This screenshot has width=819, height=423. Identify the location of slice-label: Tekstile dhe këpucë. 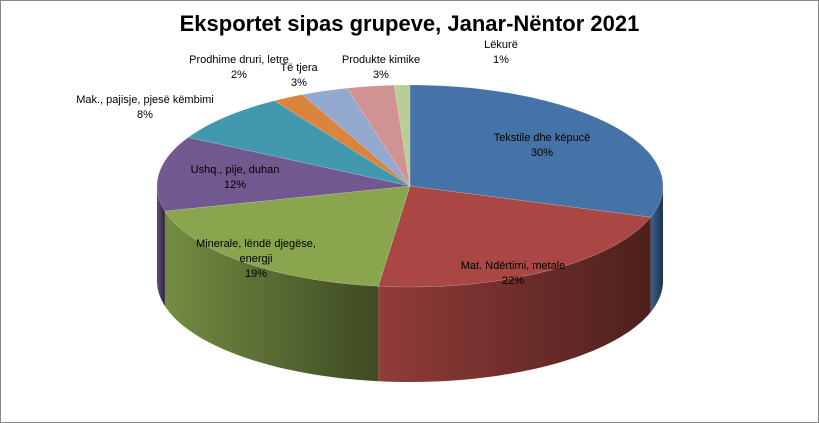
(542, 138).